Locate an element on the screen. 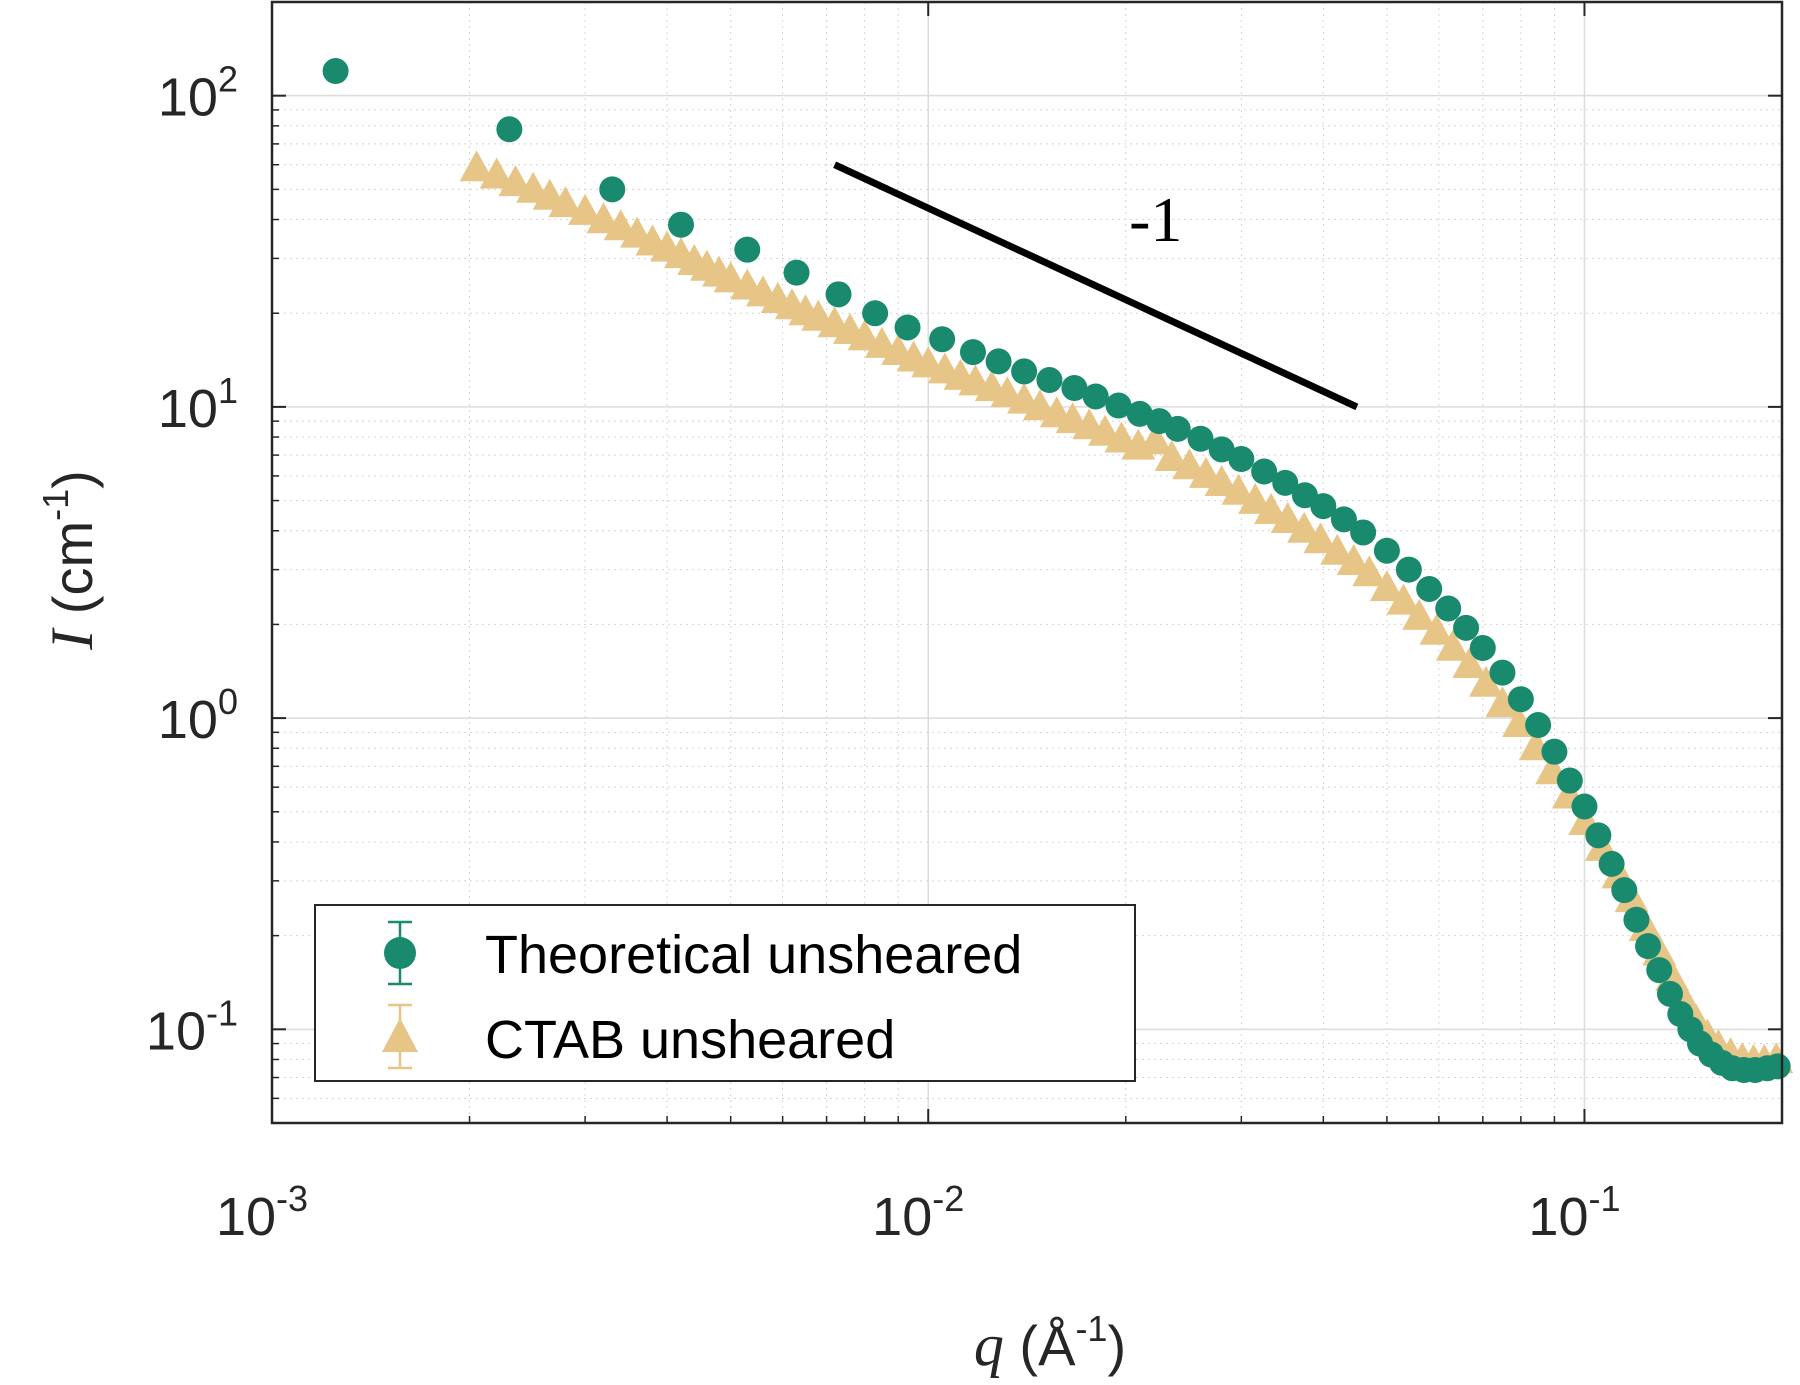 The width and height of the screenshot is (1800, 1385). x-tick-label: 10⁻¹ is located at coordinates (1574, 1212).